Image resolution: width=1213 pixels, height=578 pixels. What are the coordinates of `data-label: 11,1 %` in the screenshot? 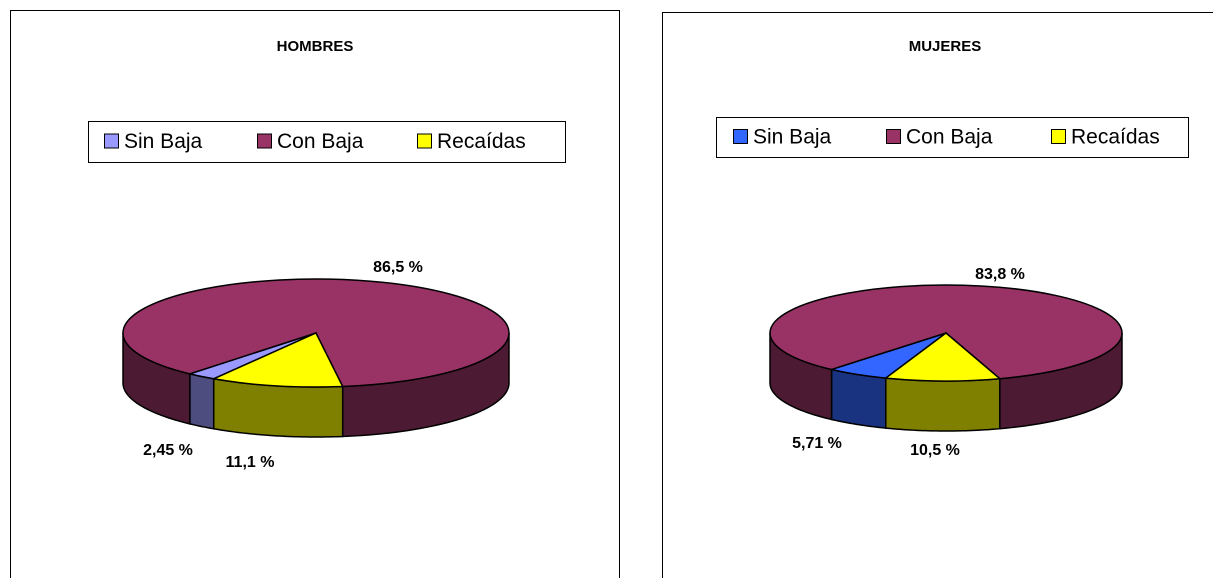 It's located at (250, 462).